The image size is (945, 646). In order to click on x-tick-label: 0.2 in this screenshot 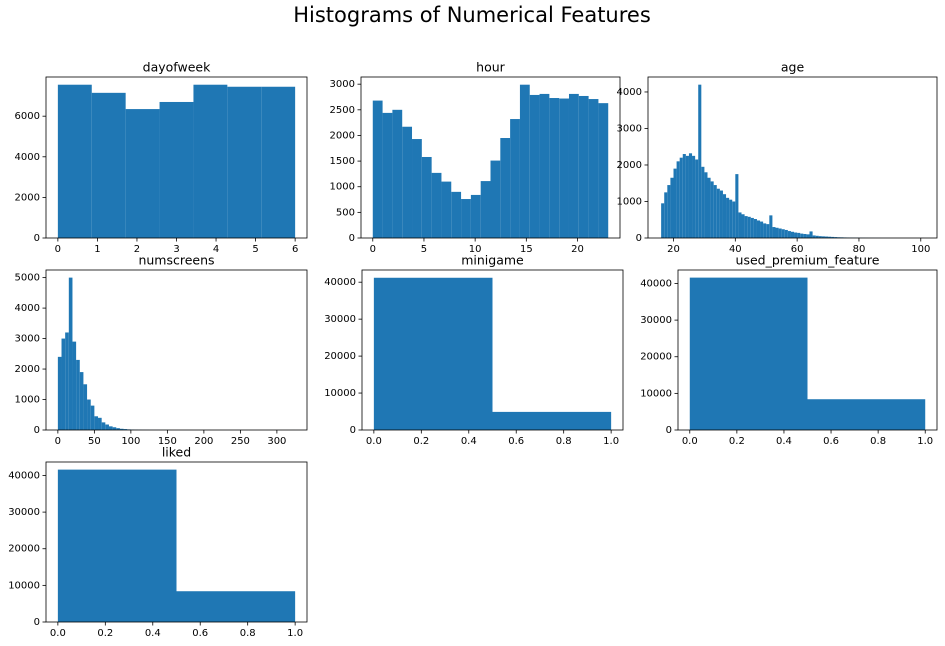, I will do `click(421, 441)`.